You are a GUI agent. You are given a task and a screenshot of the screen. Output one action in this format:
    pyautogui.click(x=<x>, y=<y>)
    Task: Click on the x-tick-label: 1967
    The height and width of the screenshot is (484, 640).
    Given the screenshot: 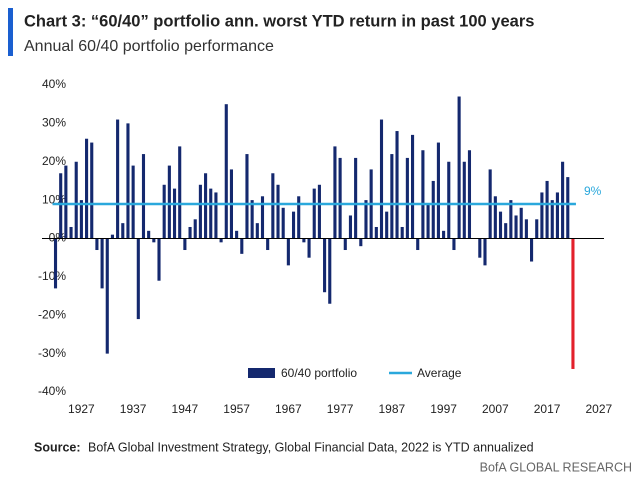 What is the action you would take?
    pyautogui.click(x=288, y=409)
    